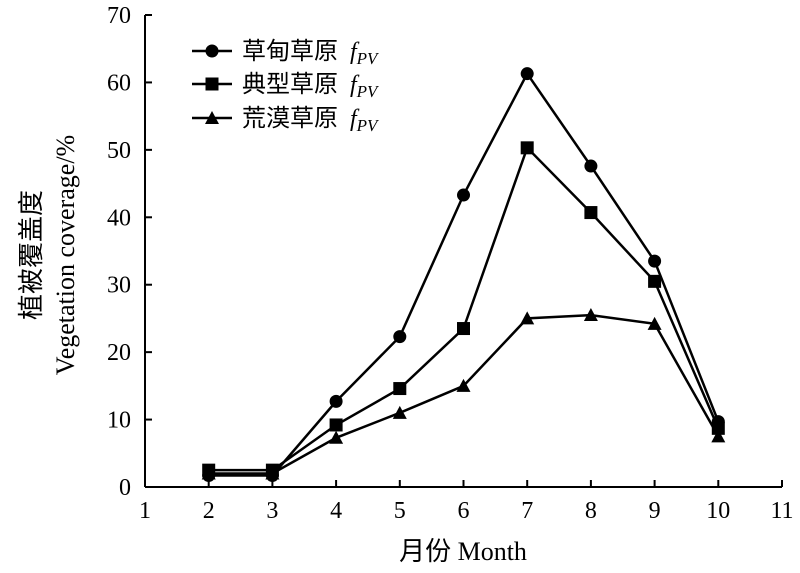  Describe the element at coordinates (463, 551) in the screenshot. I see `x-axis-title: 月份 Month` at that location.